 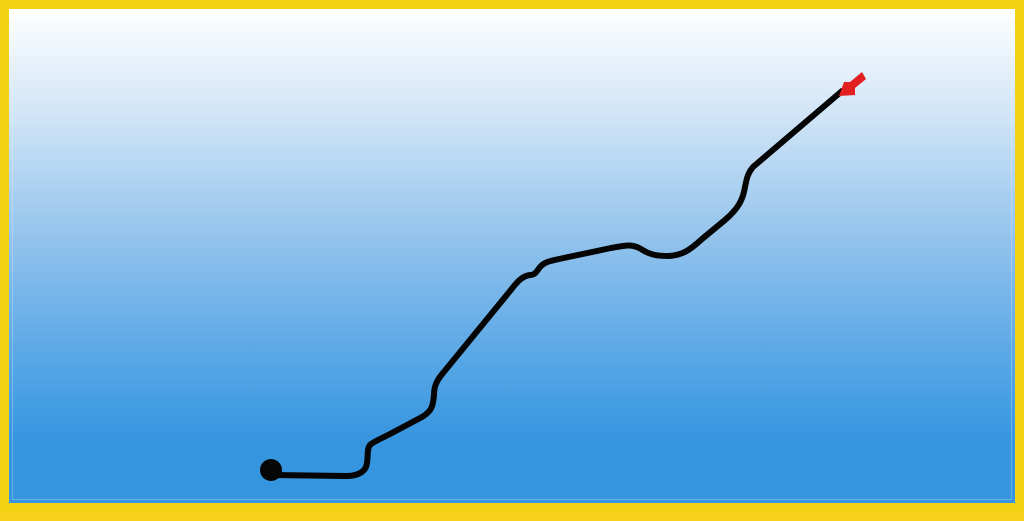 I want to click on red-arrow-icon, so click(x=852, y=84).